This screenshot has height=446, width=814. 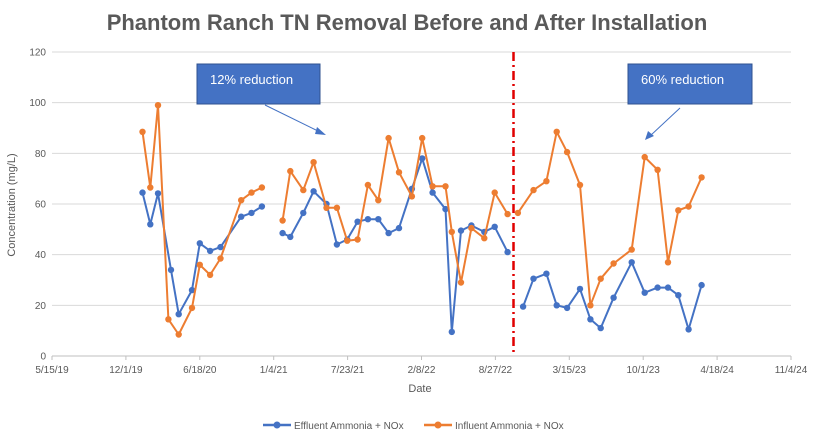 What do you see at coordinates (200, 370) in the screenshot?
I see `x-tick-label: 6/18/20` at bounding box center [200, 370].